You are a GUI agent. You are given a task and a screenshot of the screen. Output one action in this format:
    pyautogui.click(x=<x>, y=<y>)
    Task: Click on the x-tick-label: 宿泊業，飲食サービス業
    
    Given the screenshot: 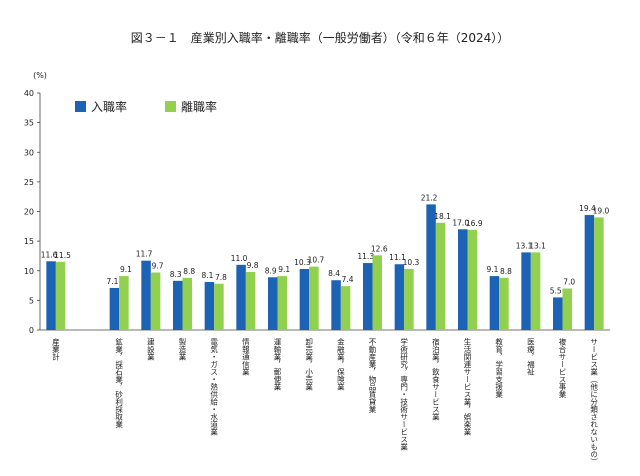 What is the action you would take?
    pyautogui.click(x=435, y=379)
    